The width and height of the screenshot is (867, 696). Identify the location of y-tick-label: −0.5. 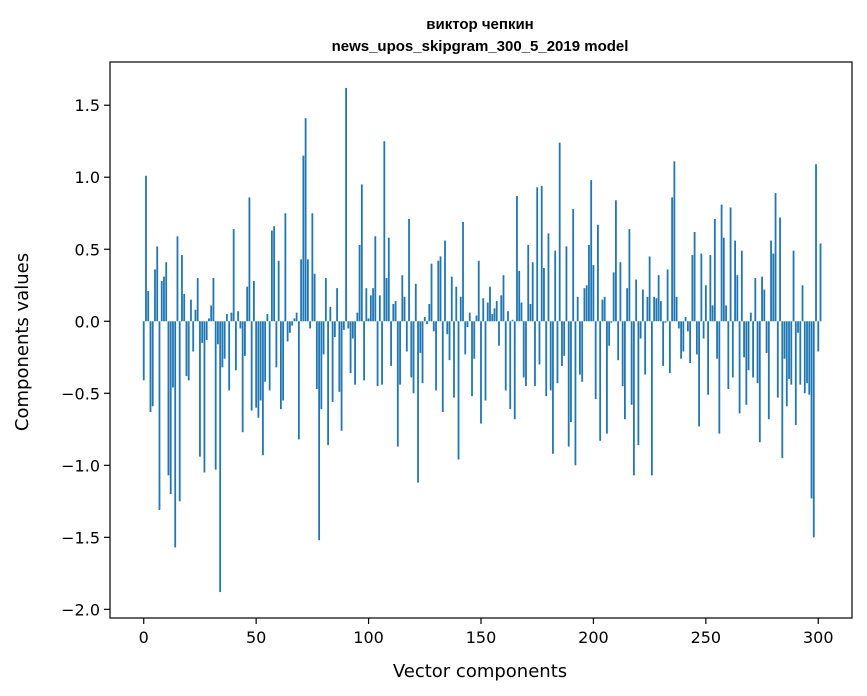
(80, 393).